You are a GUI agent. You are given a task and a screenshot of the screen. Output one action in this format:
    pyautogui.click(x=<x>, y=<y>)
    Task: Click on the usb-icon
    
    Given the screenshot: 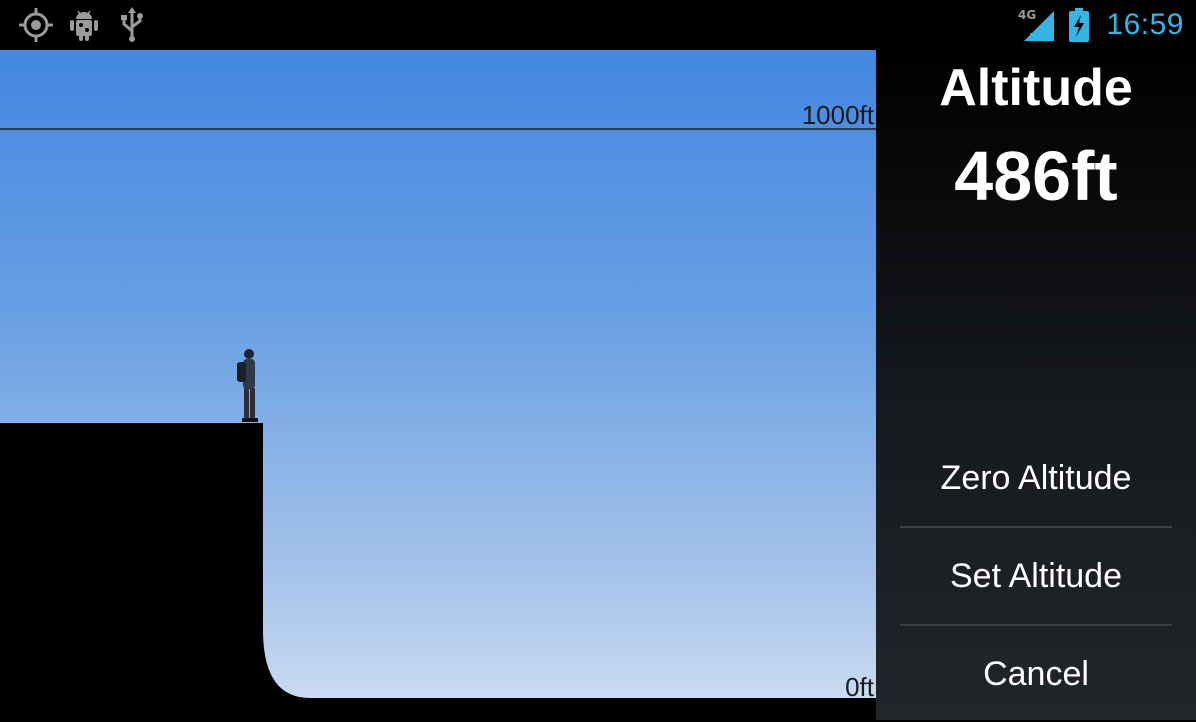 What is the action you would take?
    pyautogui.click(x=132, y=25)
    